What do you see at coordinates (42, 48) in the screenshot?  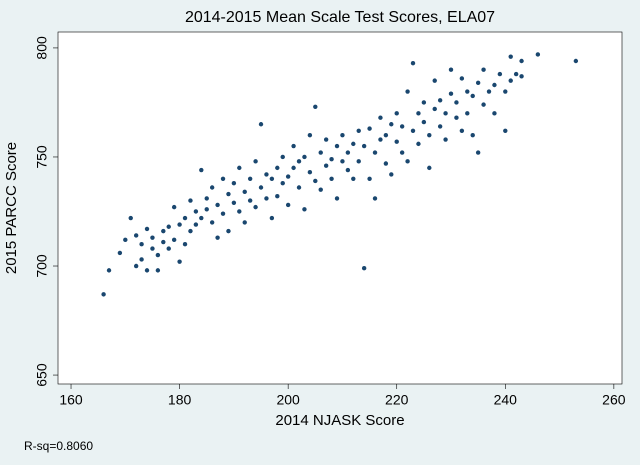 I see `y-tick-label: 800` at bounding box center [42, 48].